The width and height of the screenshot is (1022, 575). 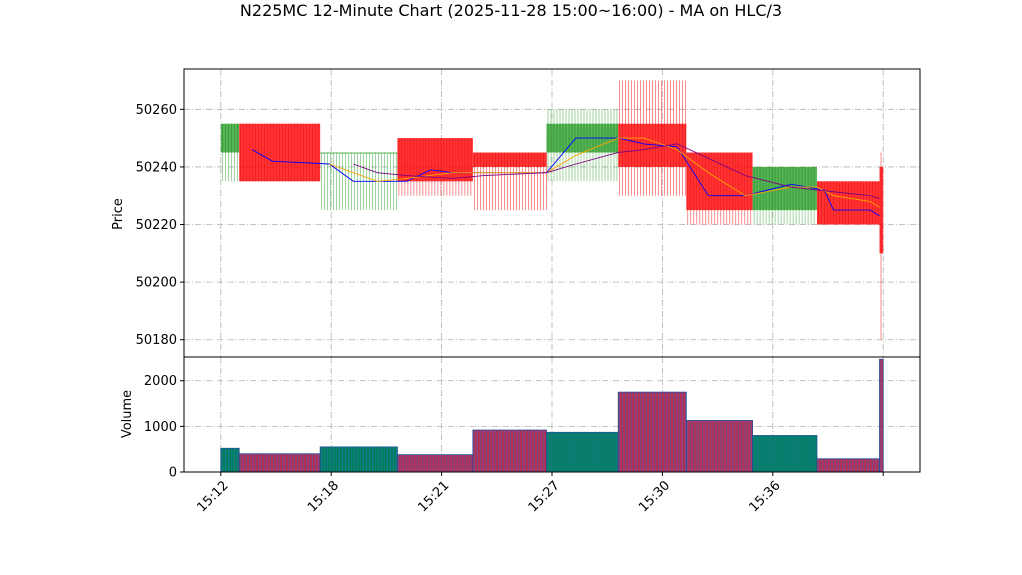 What do you see at coordinates (323, 496) in the screenshot?
I see `x-tick-label: 15:18` at bounding box center [323, 496].